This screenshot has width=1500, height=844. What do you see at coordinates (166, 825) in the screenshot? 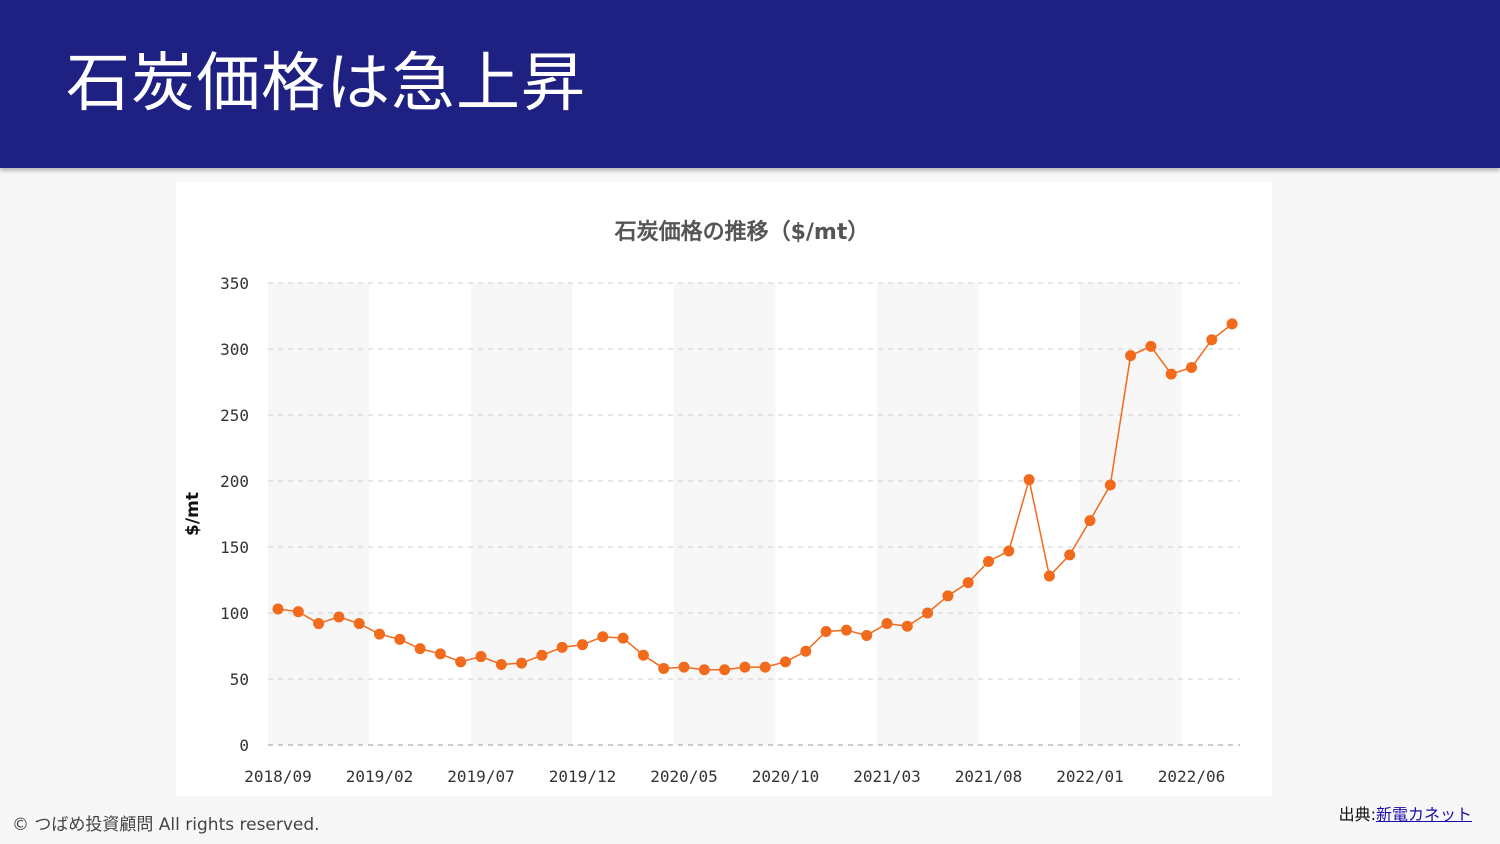
I see `copyright-notice: © つばめ投資顧問 All rights reserved.` at bounding box center [166, 825].